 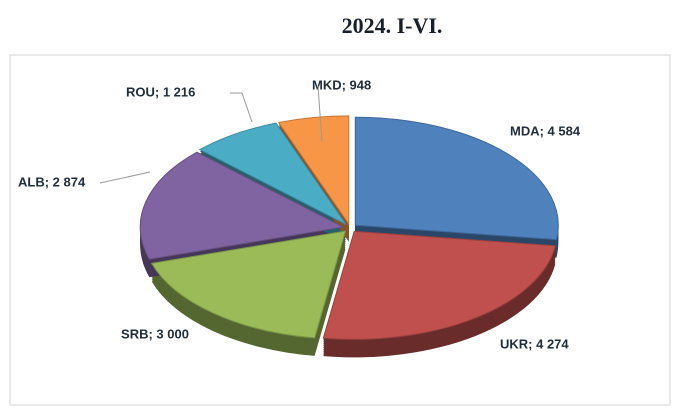 What do you see at coordinates (545, 130) in the screenshot?
I see `data-label: MDA; 4 584` at bounding box center [545, 130].